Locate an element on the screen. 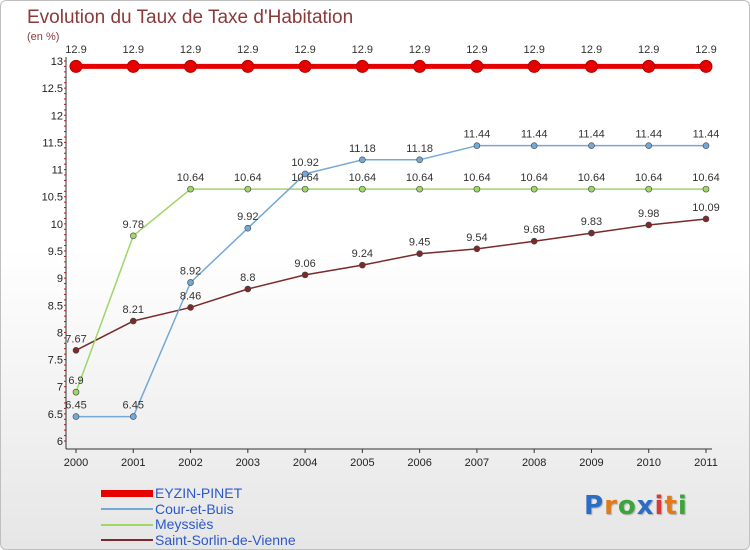 This screenshot has height=550, width=750. data-label: 9.83 is located at coordinates (591, 222).